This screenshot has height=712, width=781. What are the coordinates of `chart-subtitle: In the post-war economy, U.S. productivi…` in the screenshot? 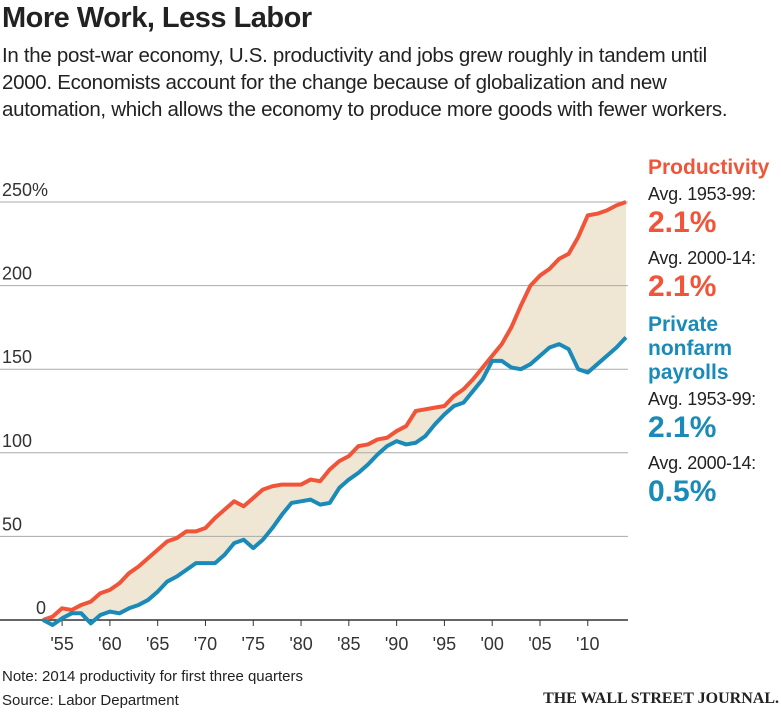 It's located at (365, 82).